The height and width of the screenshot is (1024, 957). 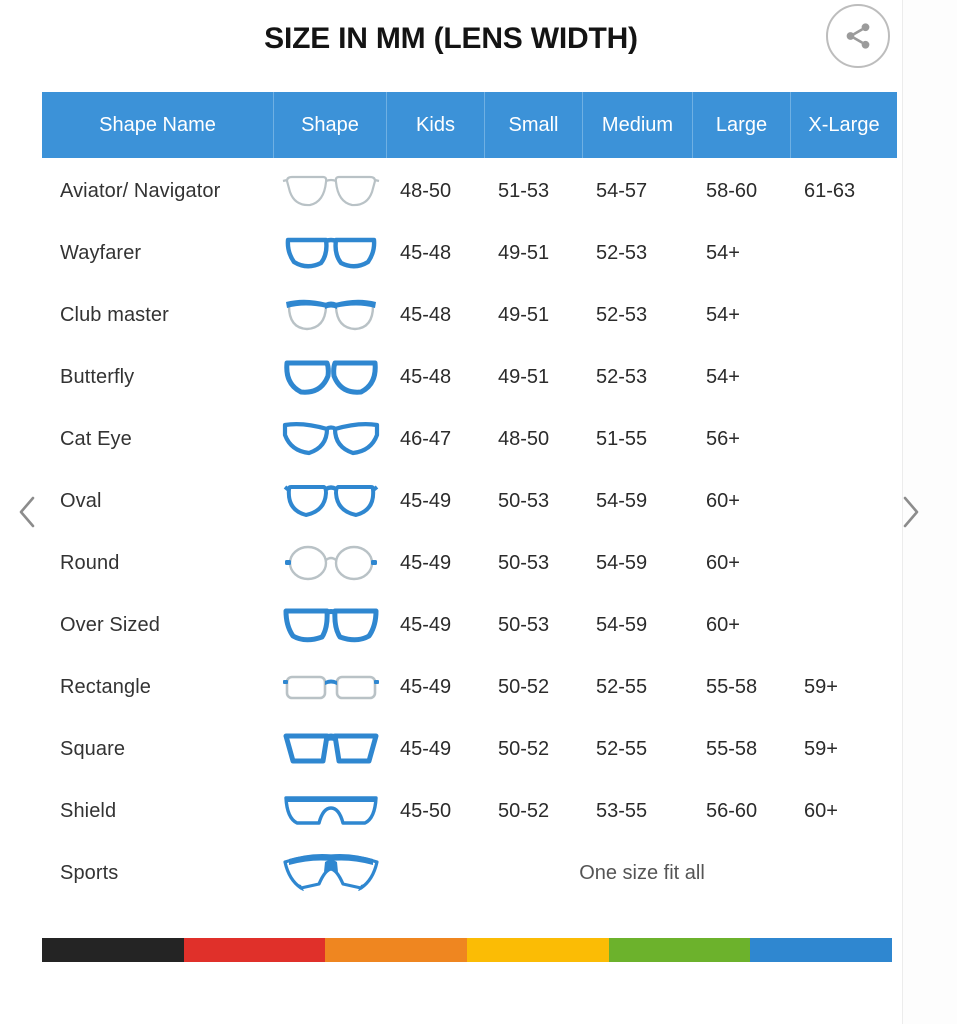 I want to click on glasses-rectangle-icon, so click(x=330, y=687).